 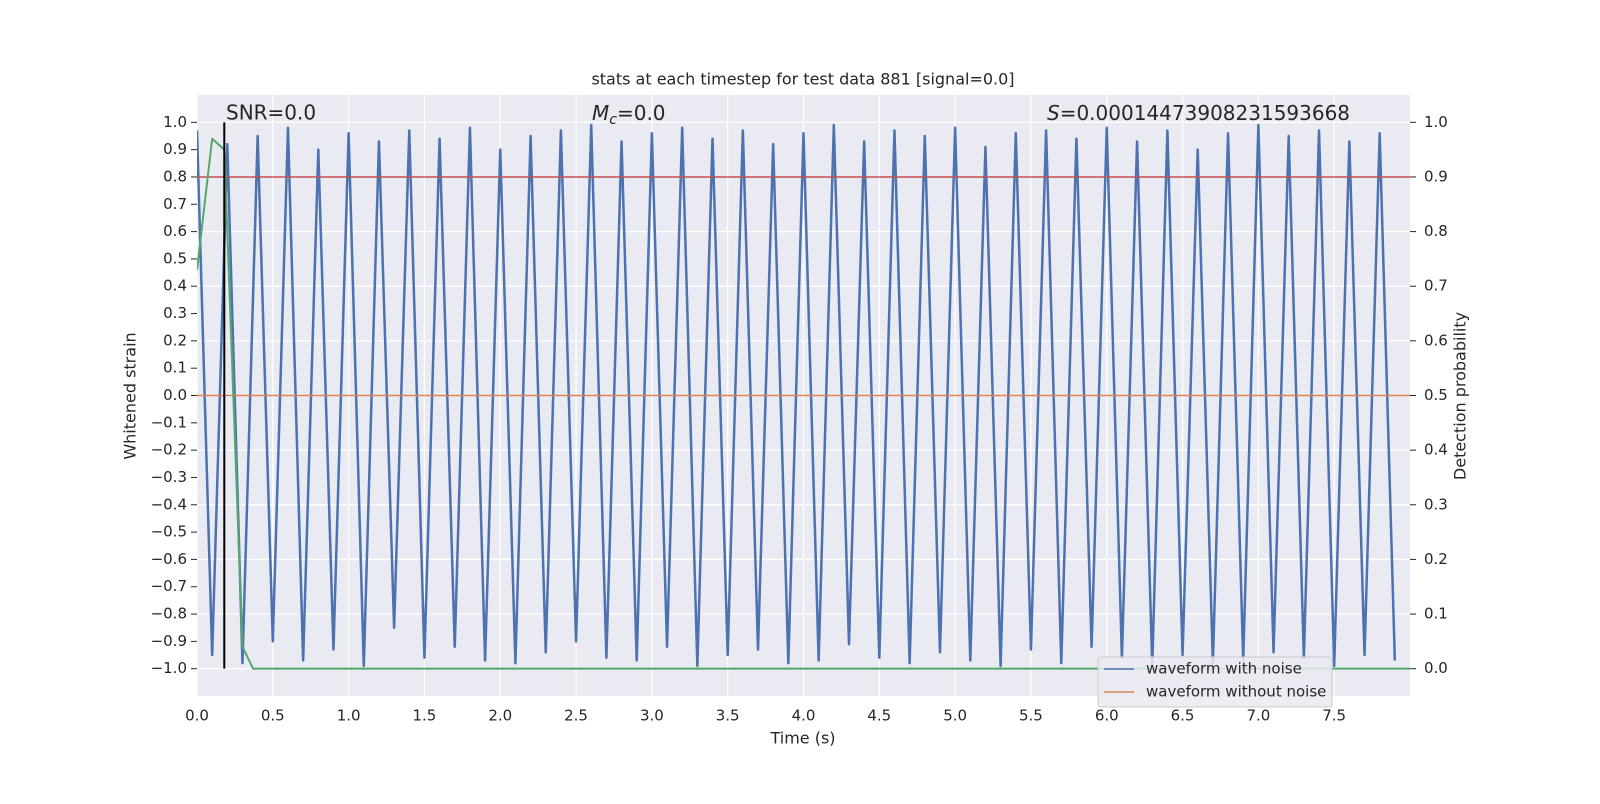 I want to click on y-tick-label: 0.9, so click(x=175, y=149).